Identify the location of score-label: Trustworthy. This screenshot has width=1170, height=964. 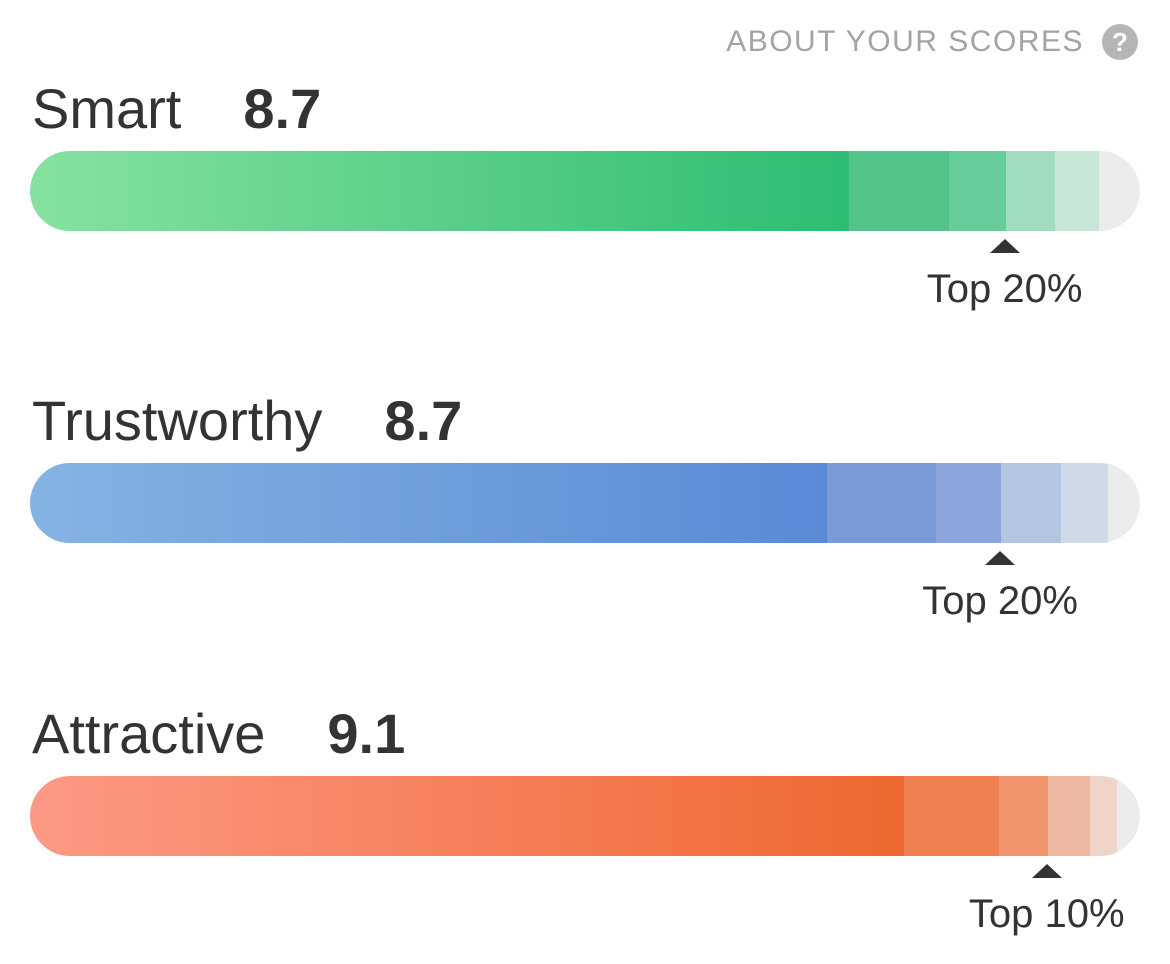
(177, 420).